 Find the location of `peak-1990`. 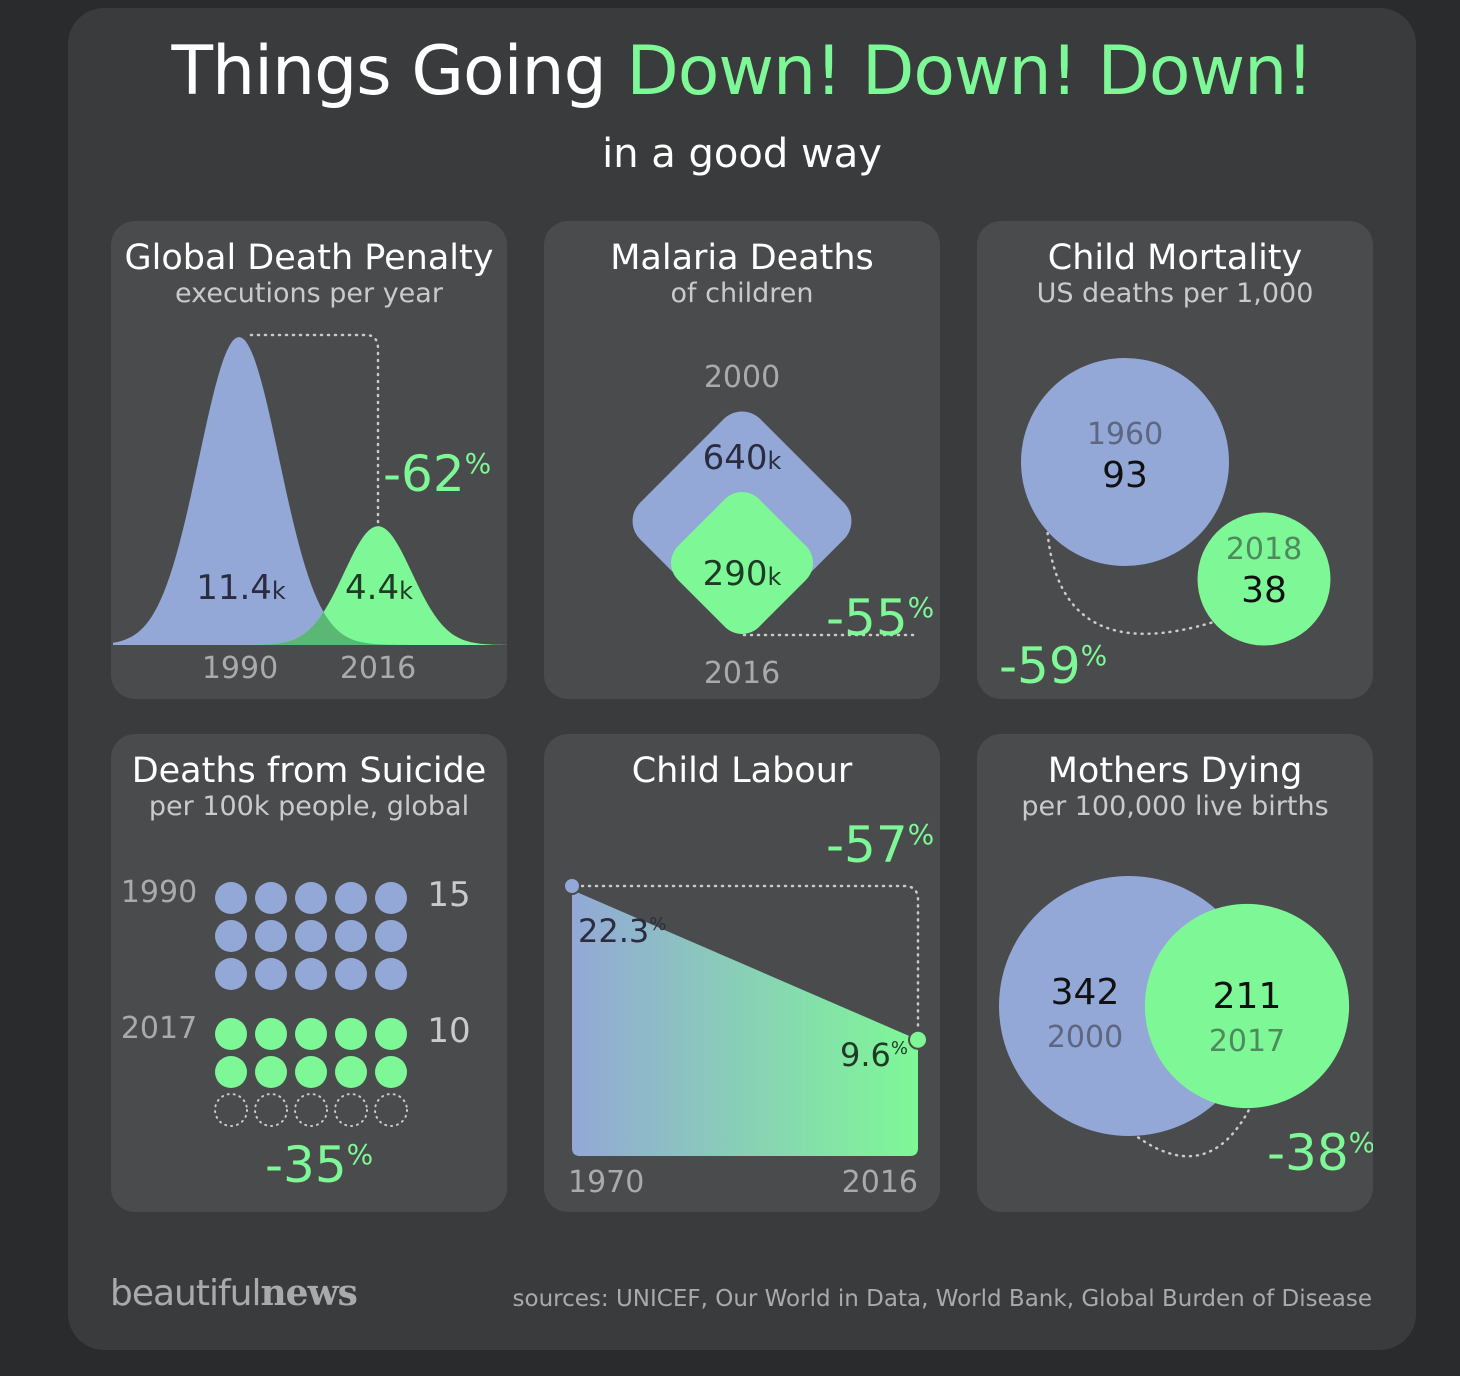

peak-1990 is located at coordinates (277, 491).